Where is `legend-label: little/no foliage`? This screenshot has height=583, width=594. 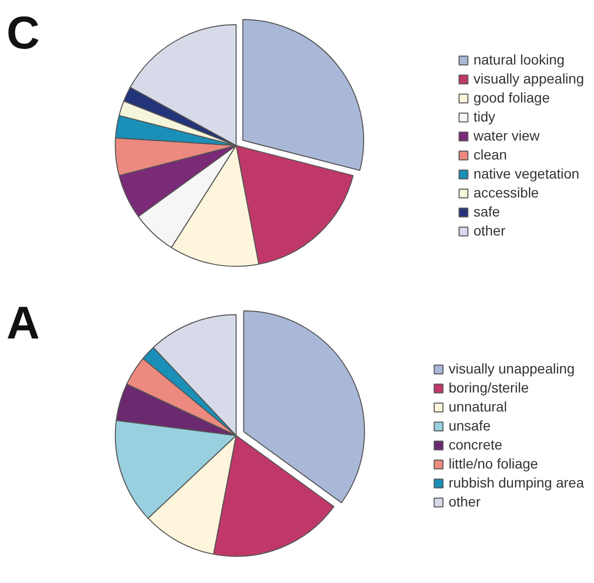
legend-label: little/no foliage is located at coordinates (493, 464).